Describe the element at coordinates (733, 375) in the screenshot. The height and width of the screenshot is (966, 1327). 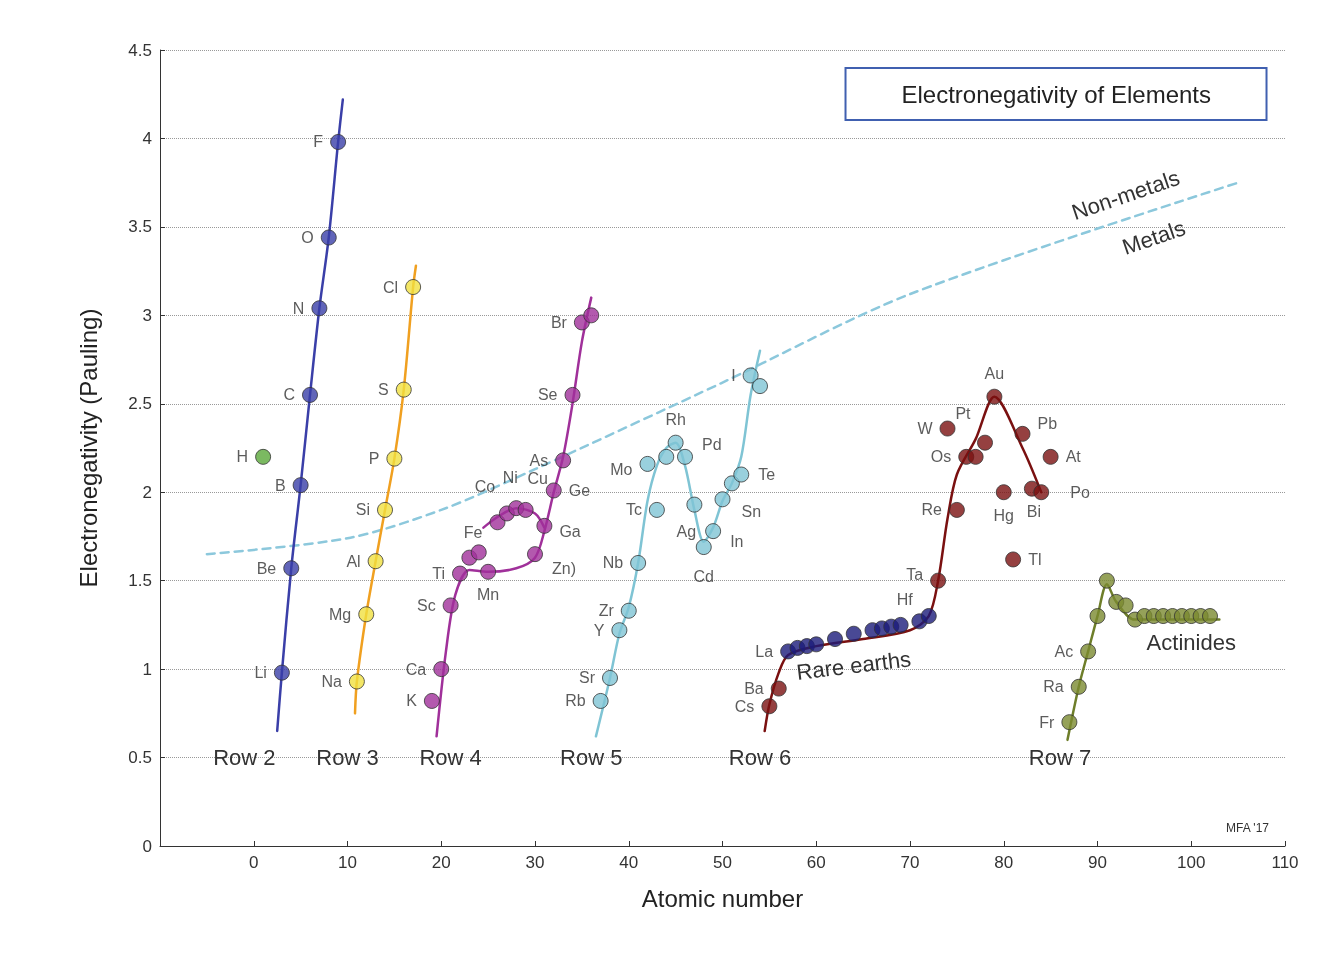
I see `data-label: I` at that location.